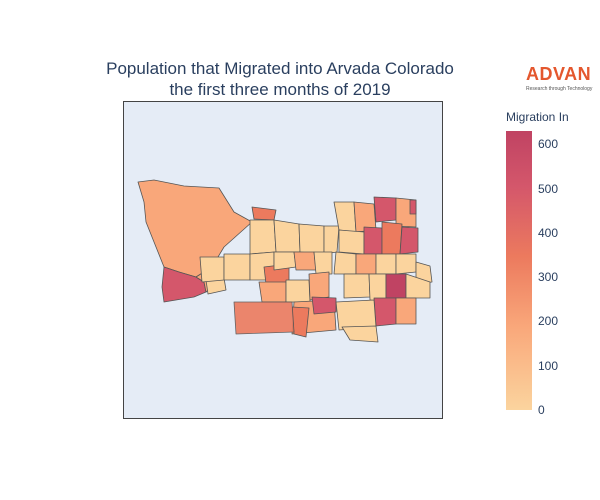 The height and width of the screenshot is (500, 600). What do you see at coordinates (331, 240) in the screenshot?
I see `region-c4` at bounding box center [331, 240].